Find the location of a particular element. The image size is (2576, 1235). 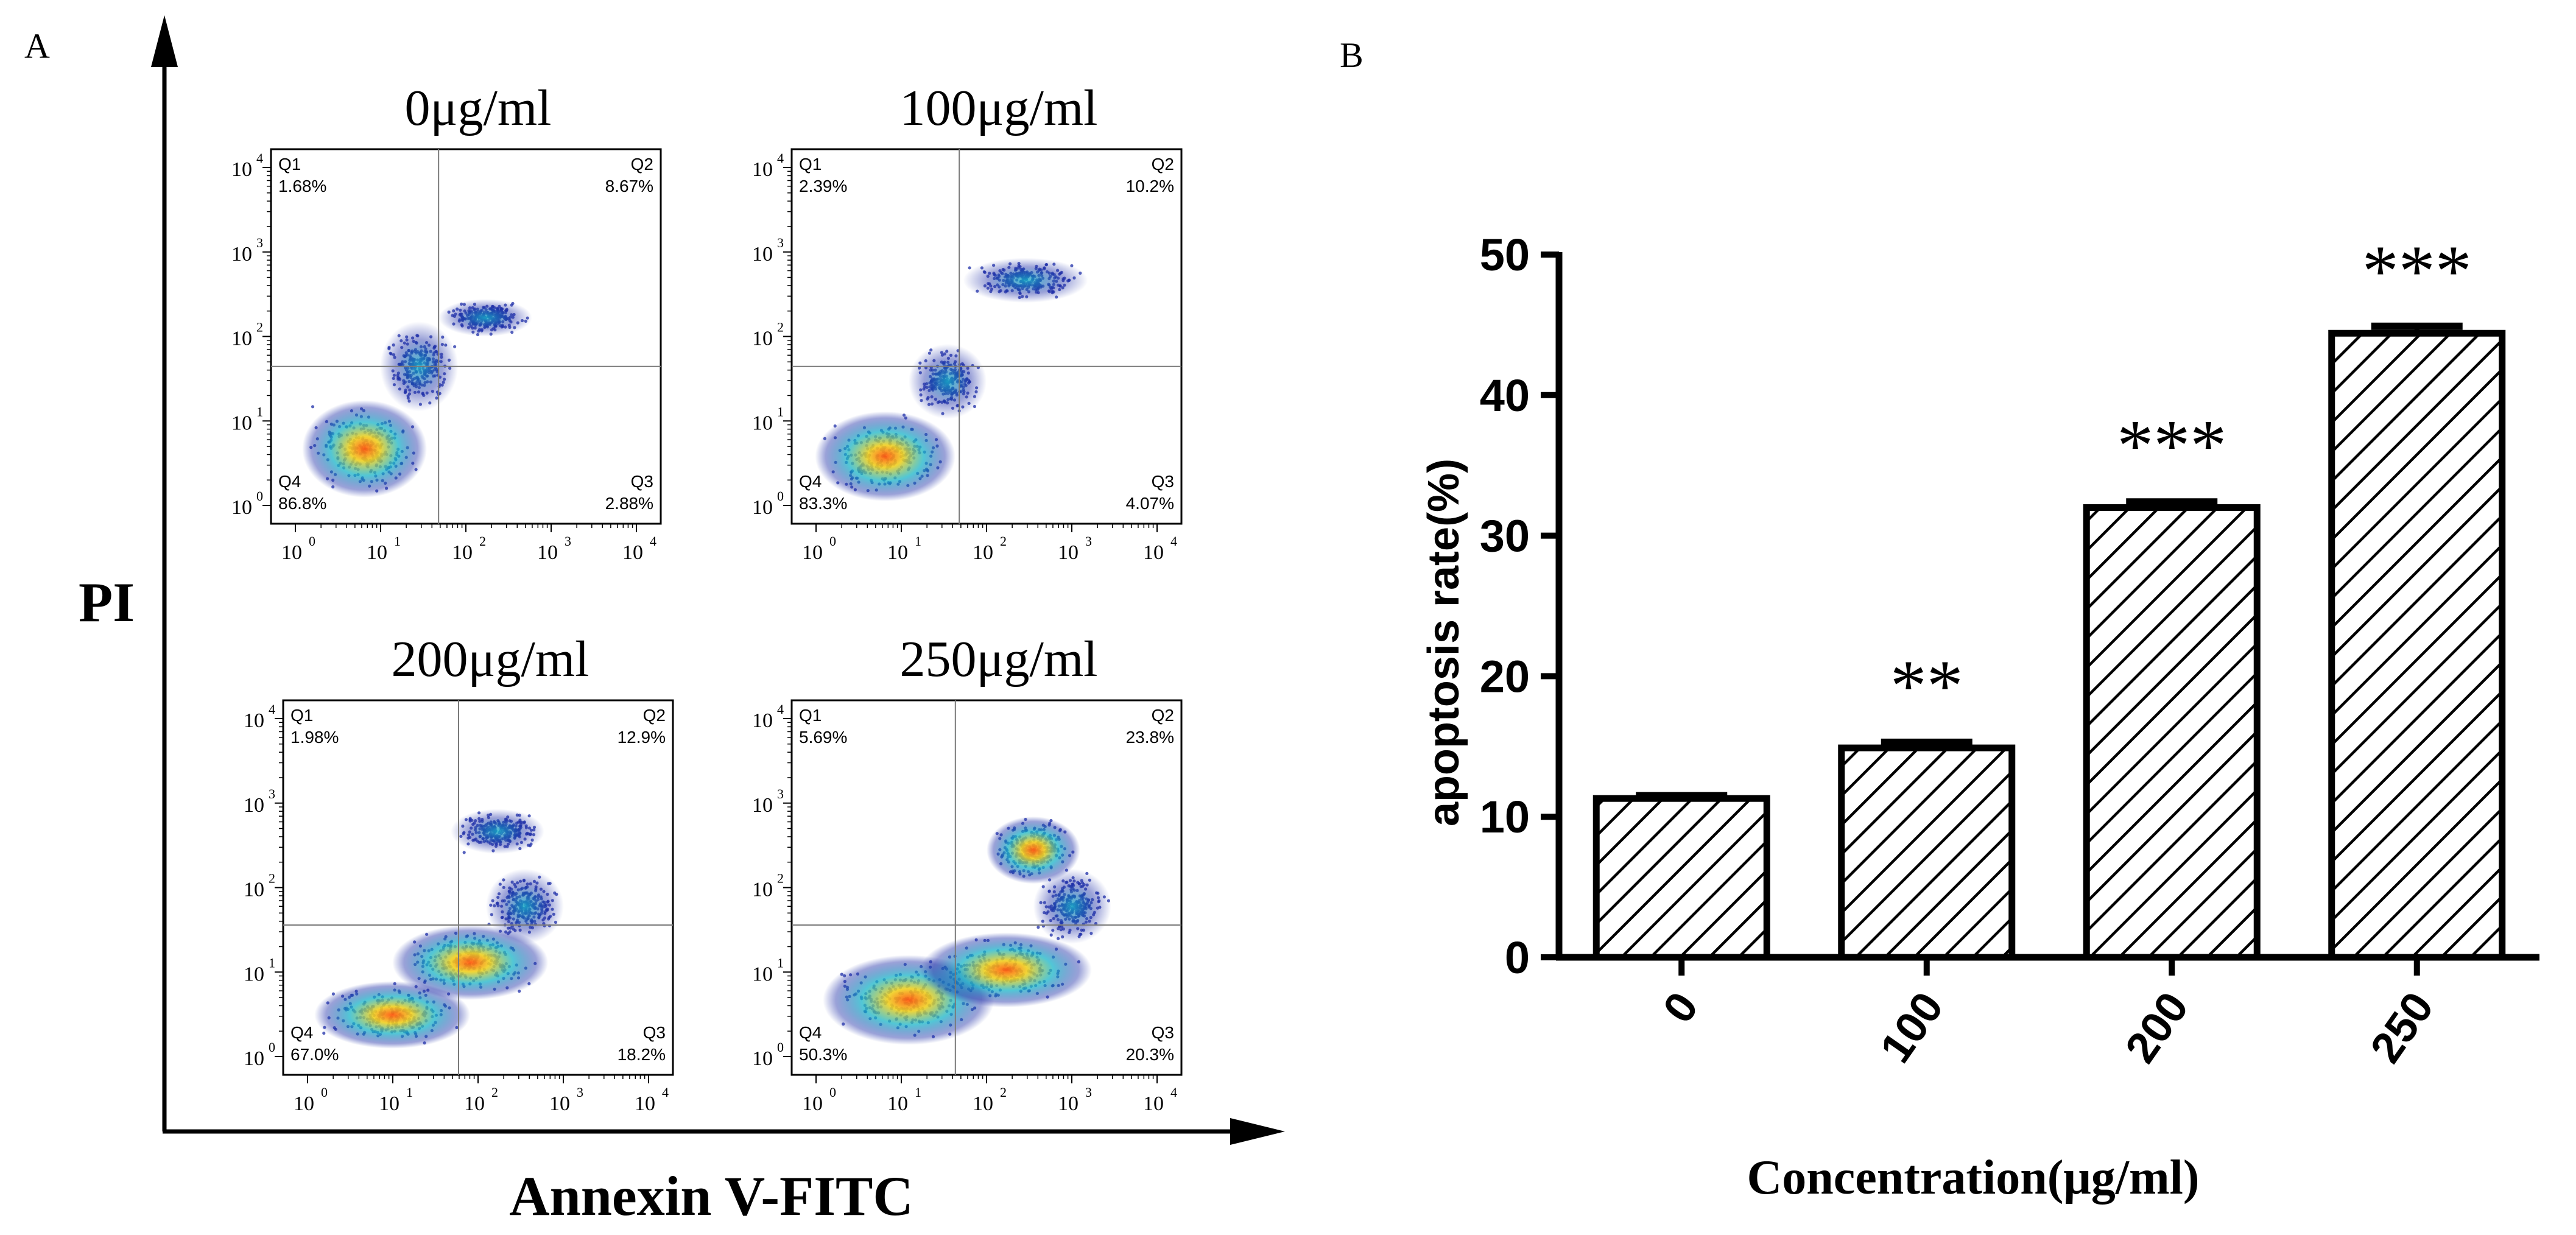

panel-a-x-arrow is located at coordinates (1257, 1131).